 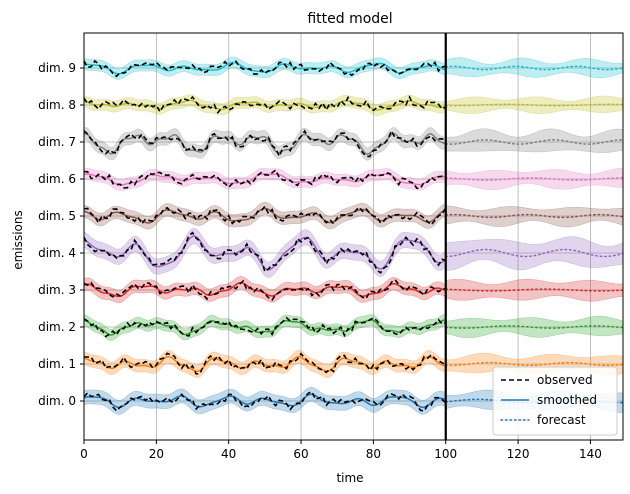 What do you see at coordinates (57, 179) in the screenshot?
I see `y-tick-label: dim. 6` at bounding box center [57, 179].